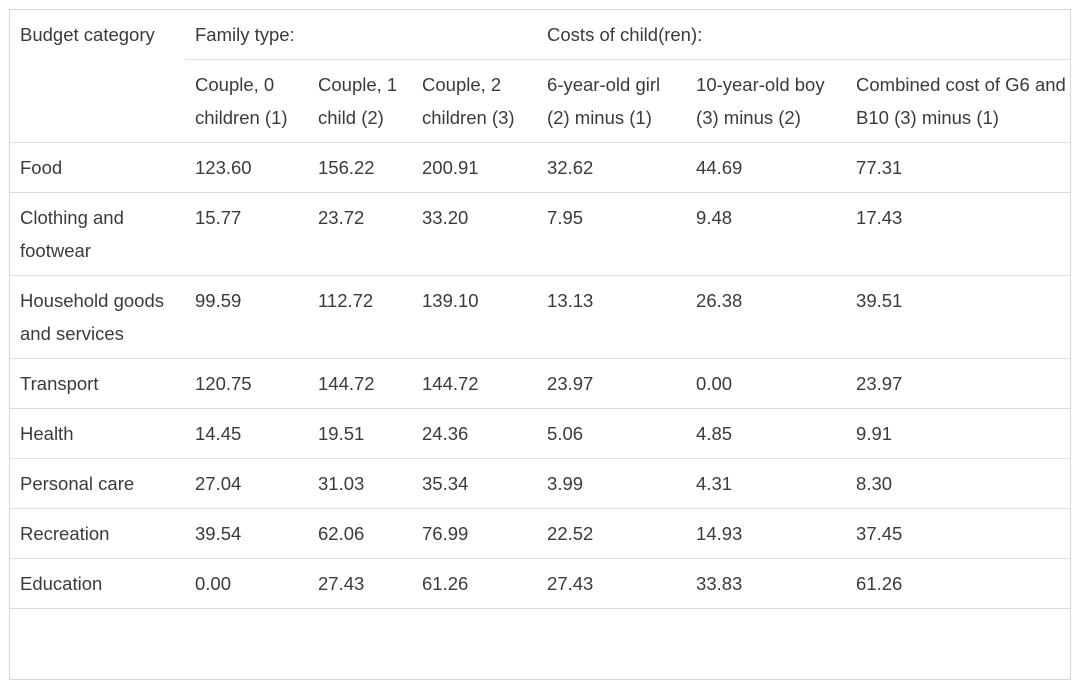 The height and width of the screenshot is (689, 1080). What do you see at coordinates (612, 101) in the screenshot?
I see `column-header-girl-cost: 6-year-old girl (2) minus (1)` at bounding box center [612, 101].